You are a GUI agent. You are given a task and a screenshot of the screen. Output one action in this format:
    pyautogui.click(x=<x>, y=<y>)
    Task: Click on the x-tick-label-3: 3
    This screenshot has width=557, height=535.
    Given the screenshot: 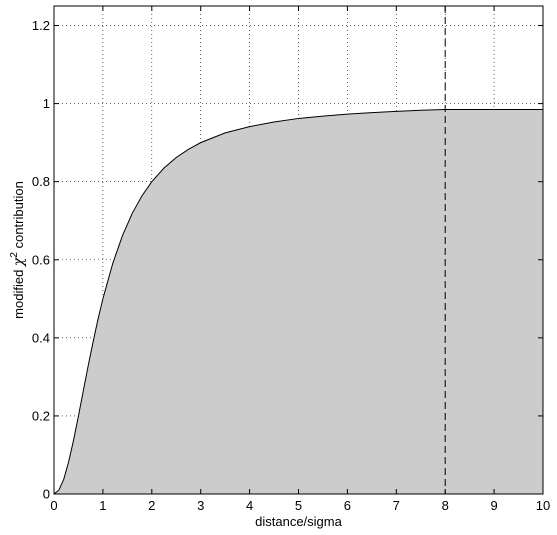 What is the action you would take?
    pyautogui.click(x=200, y=505)
    